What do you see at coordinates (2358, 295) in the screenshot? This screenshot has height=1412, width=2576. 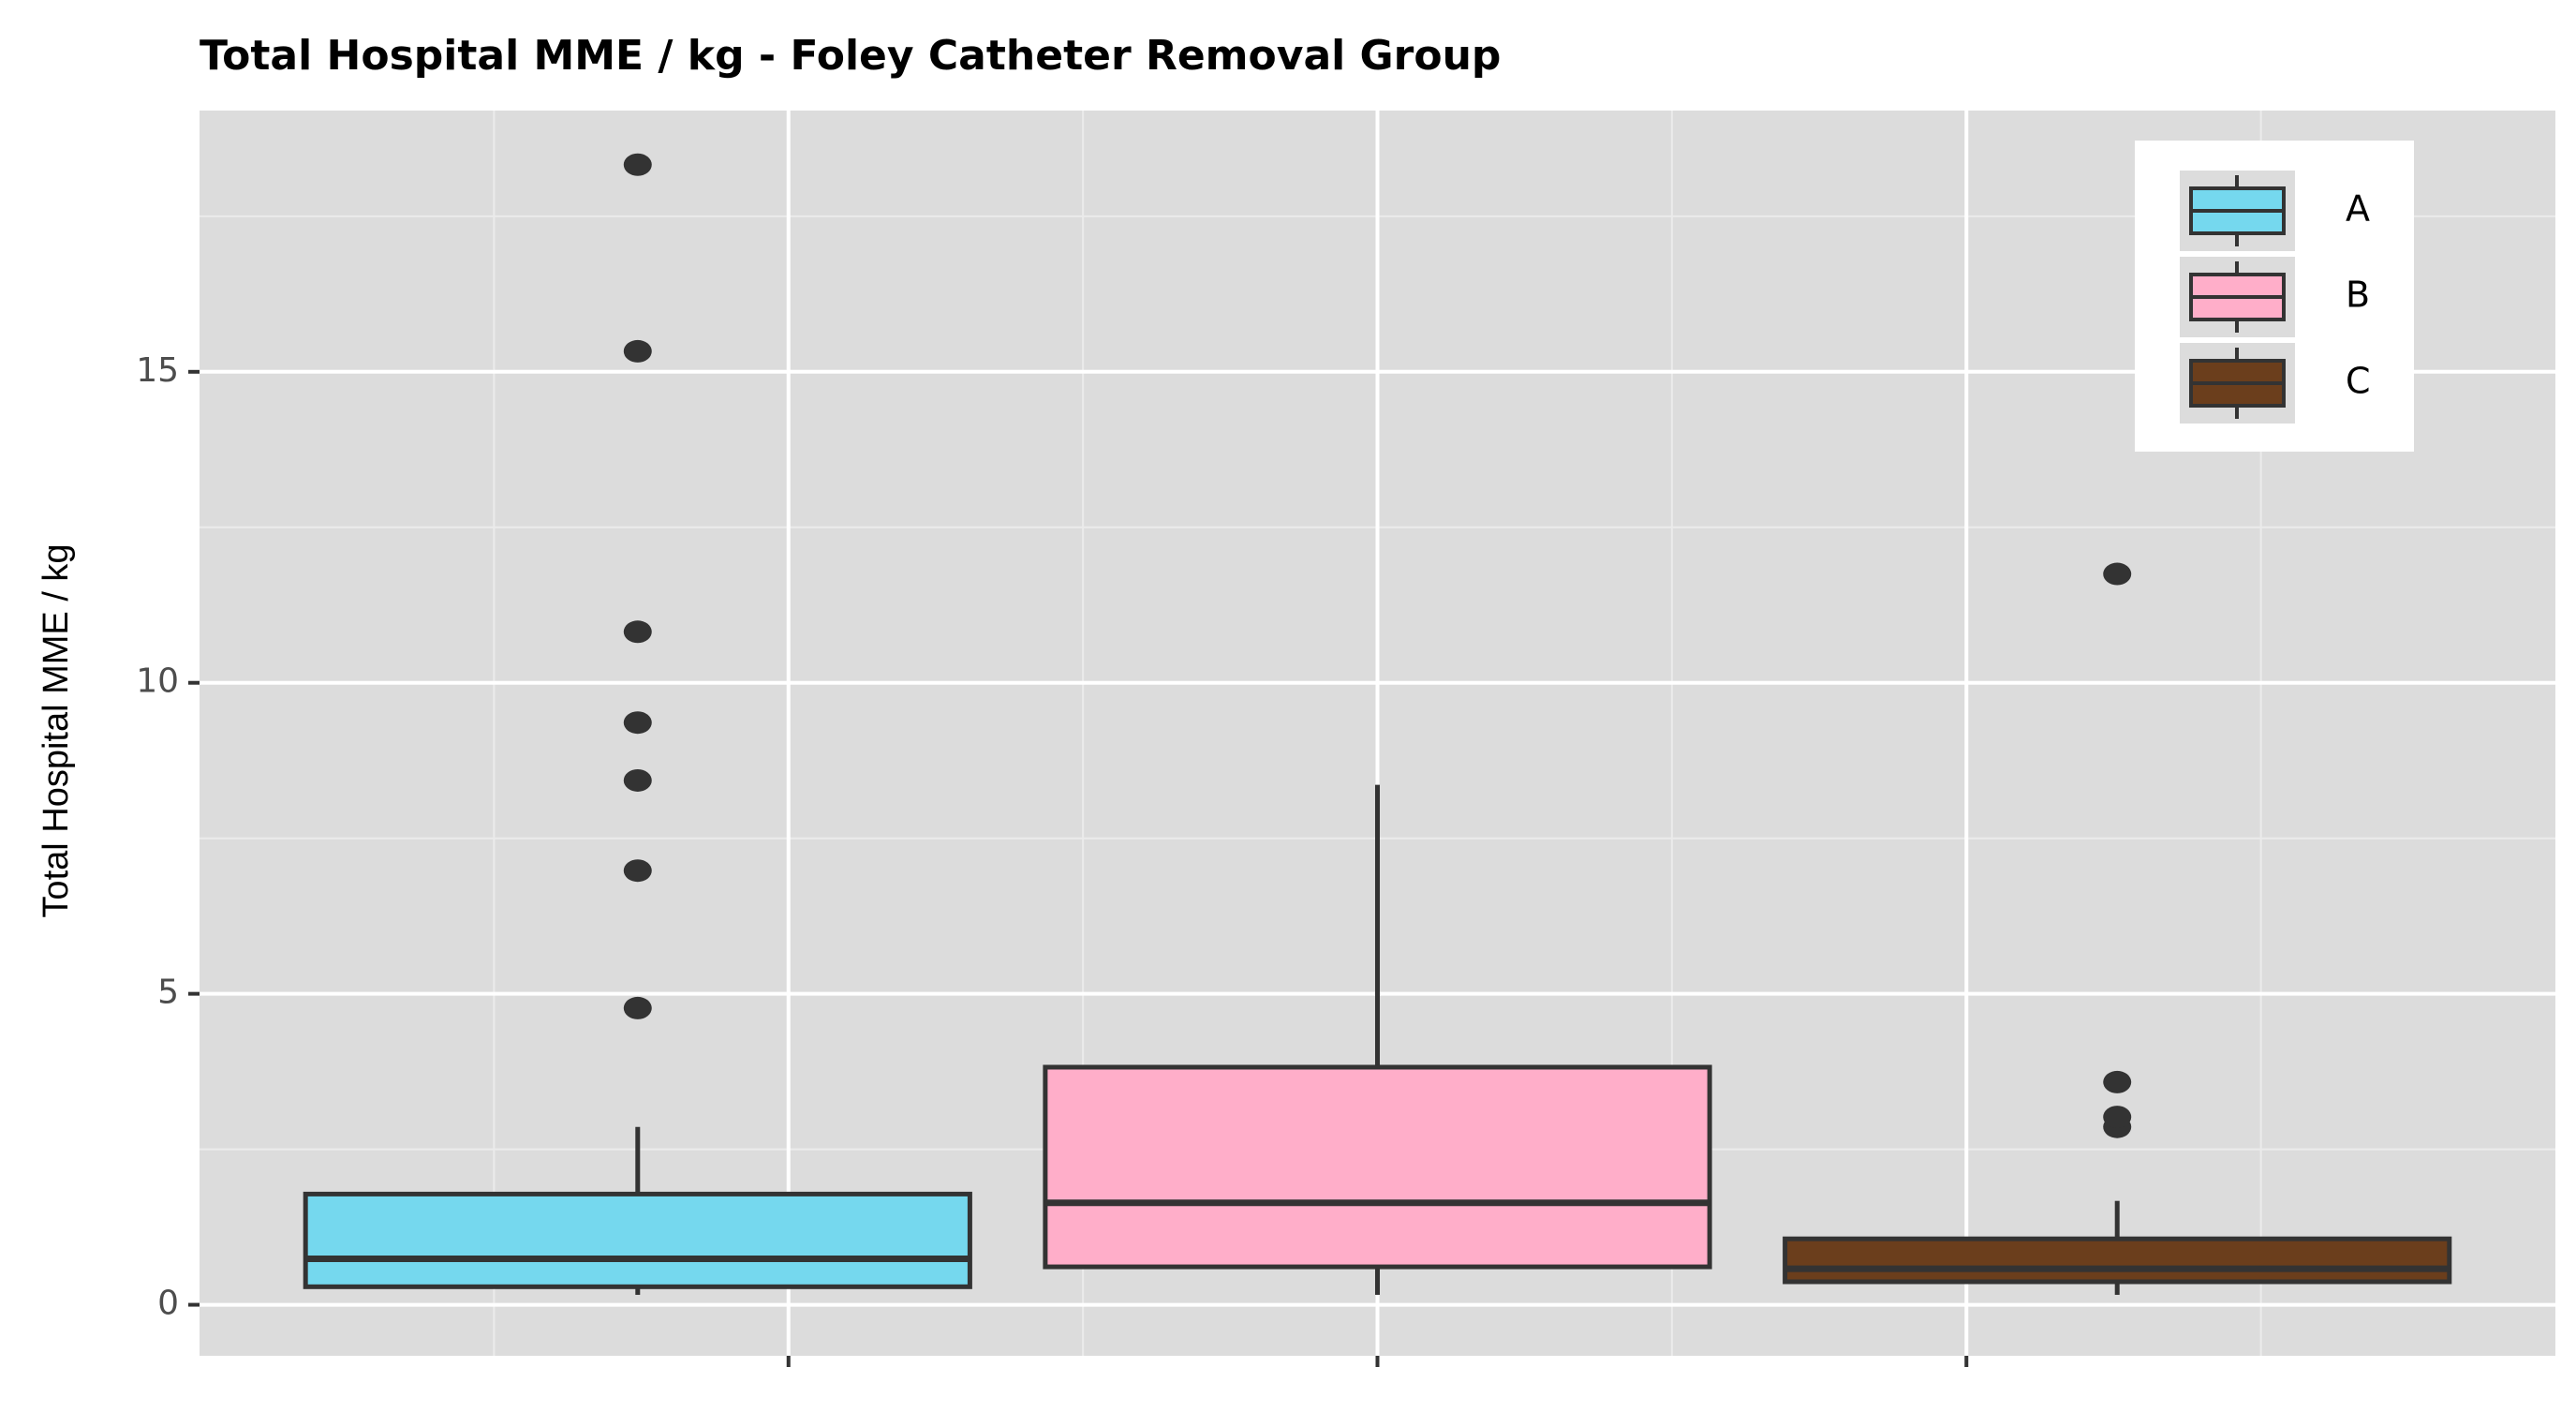 I see `legend-label: B` at bounding box center [2358, 295].